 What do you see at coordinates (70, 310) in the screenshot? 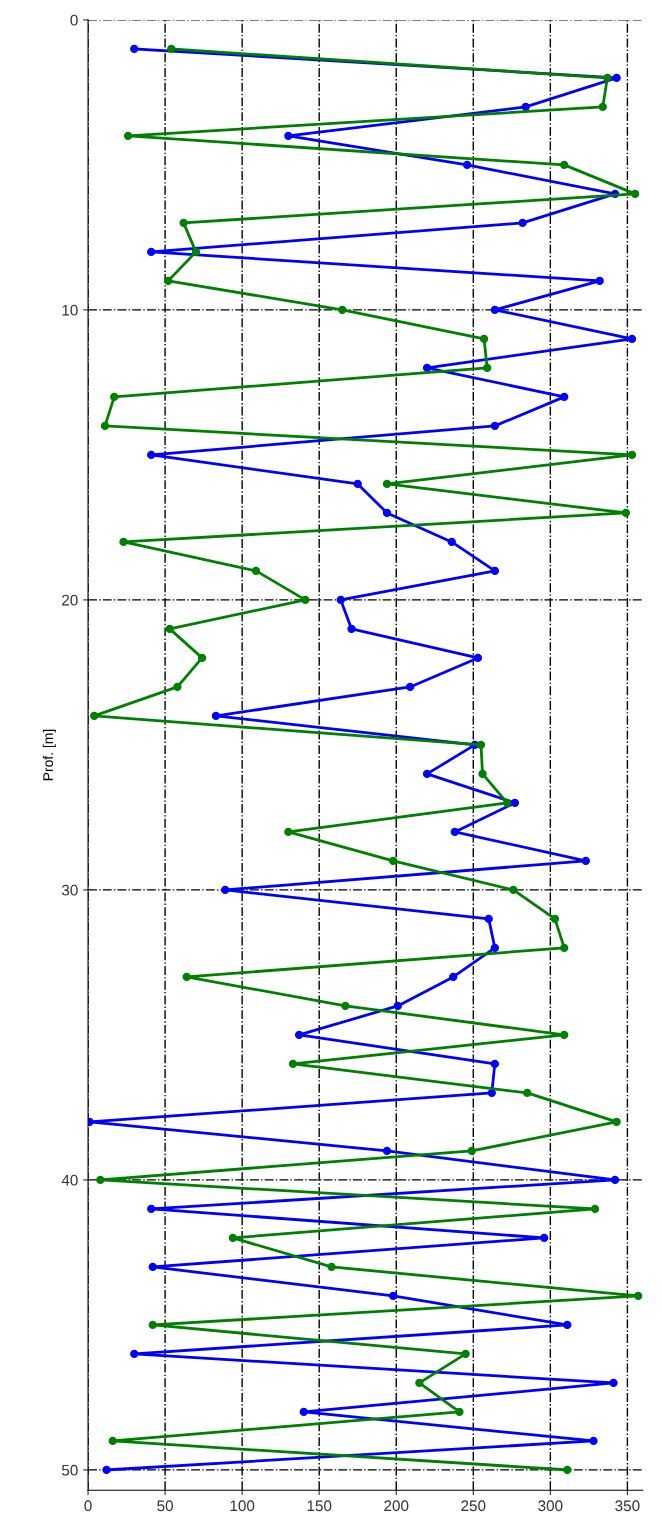
I see `y-tick-label: 10` at bounding box center [70, 310].